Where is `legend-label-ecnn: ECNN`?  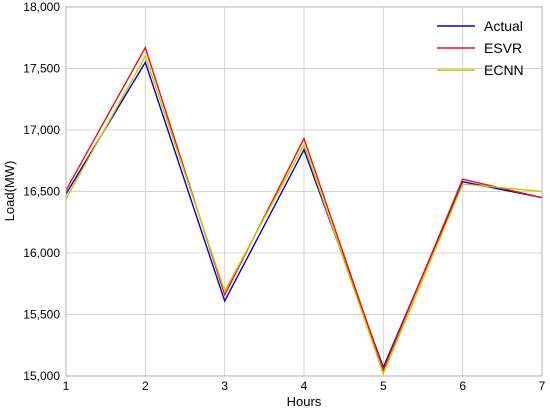 legend-label-ecnn: ECNN is located at coordinates (504, 70).